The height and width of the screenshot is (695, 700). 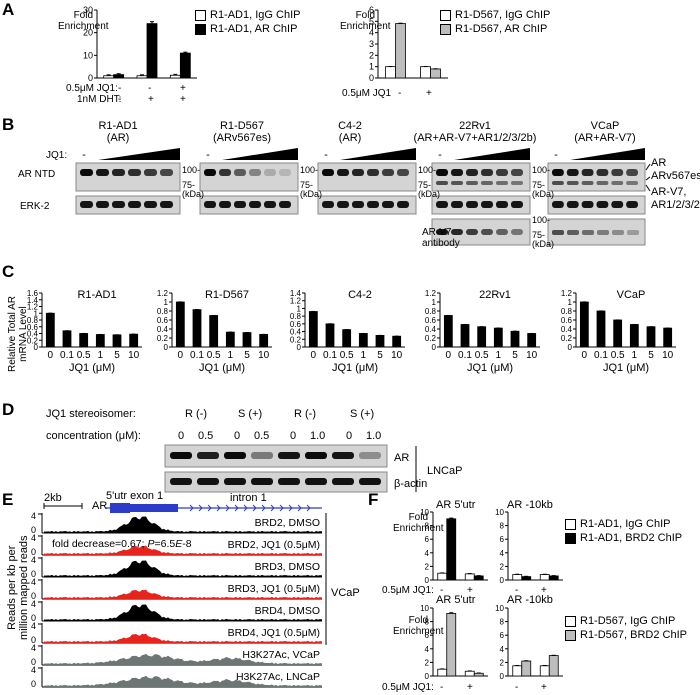 I want to click on panel-a-left-row2-v0: -, so click(x=120, y=99).